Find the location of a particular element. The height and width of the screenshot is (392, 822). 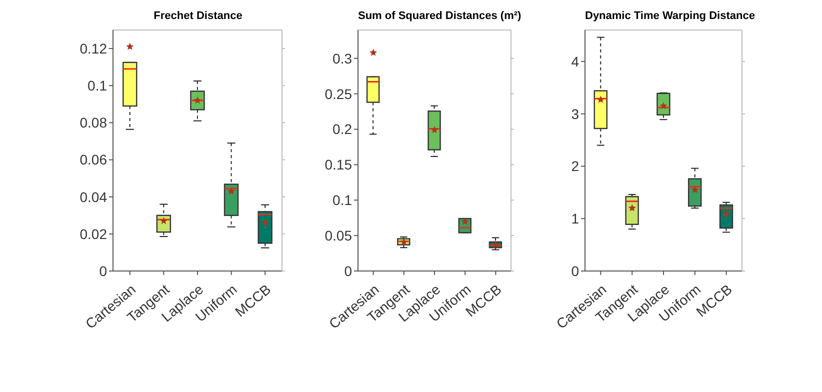

y-tick-label: 0.12 is located at coordinates (94, 48).